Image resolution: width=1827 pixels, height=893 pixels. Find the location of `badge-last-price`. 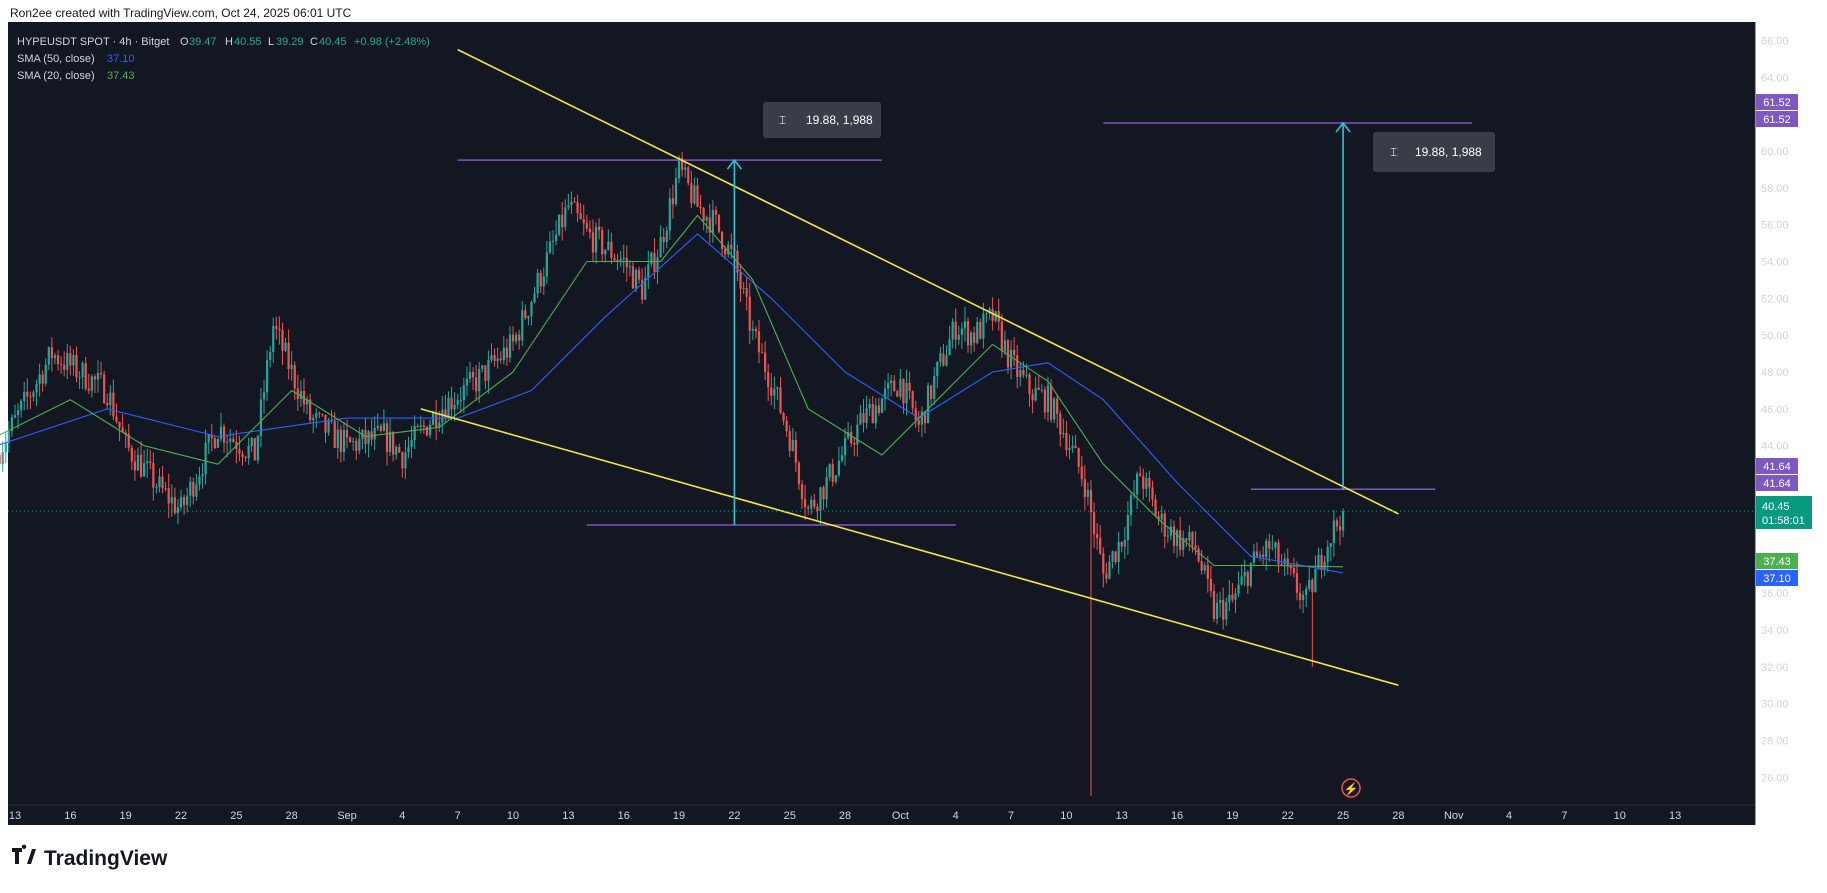

badge-last-price is located at coordinates (1784, 512).